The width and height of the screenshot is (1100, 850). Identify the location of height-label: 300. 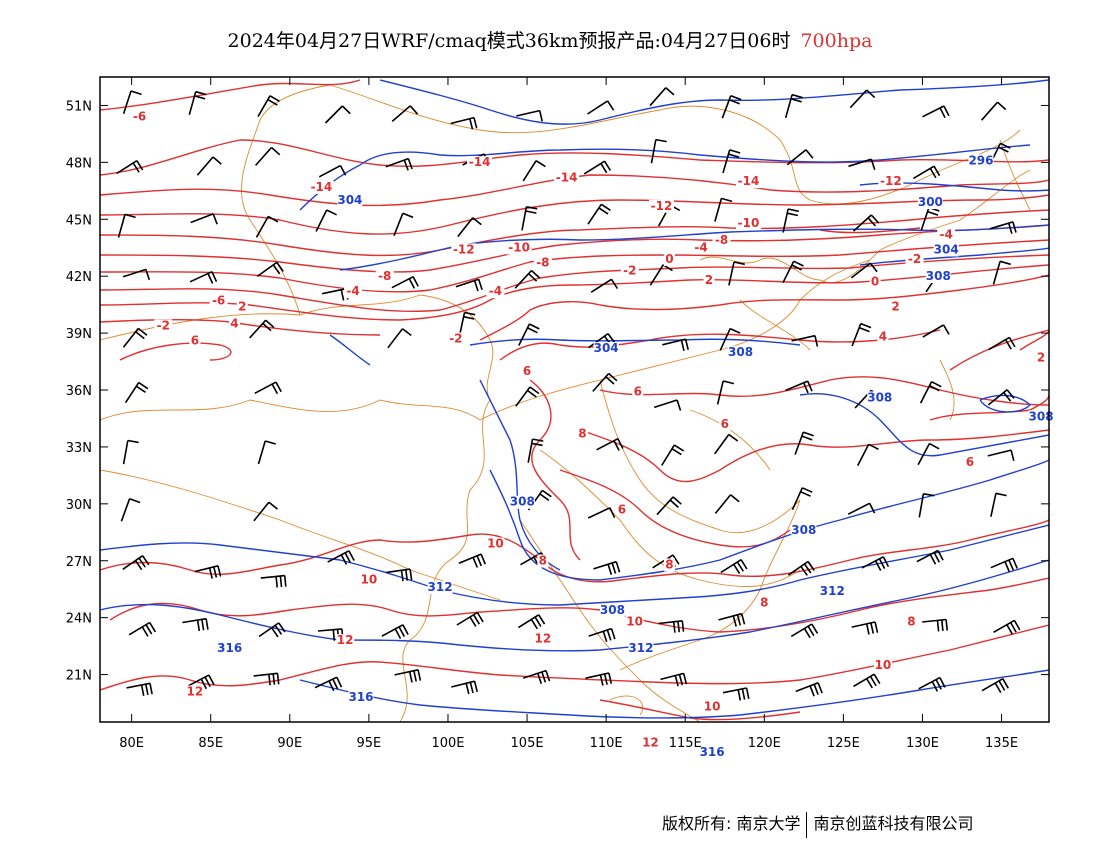
(930, 202).